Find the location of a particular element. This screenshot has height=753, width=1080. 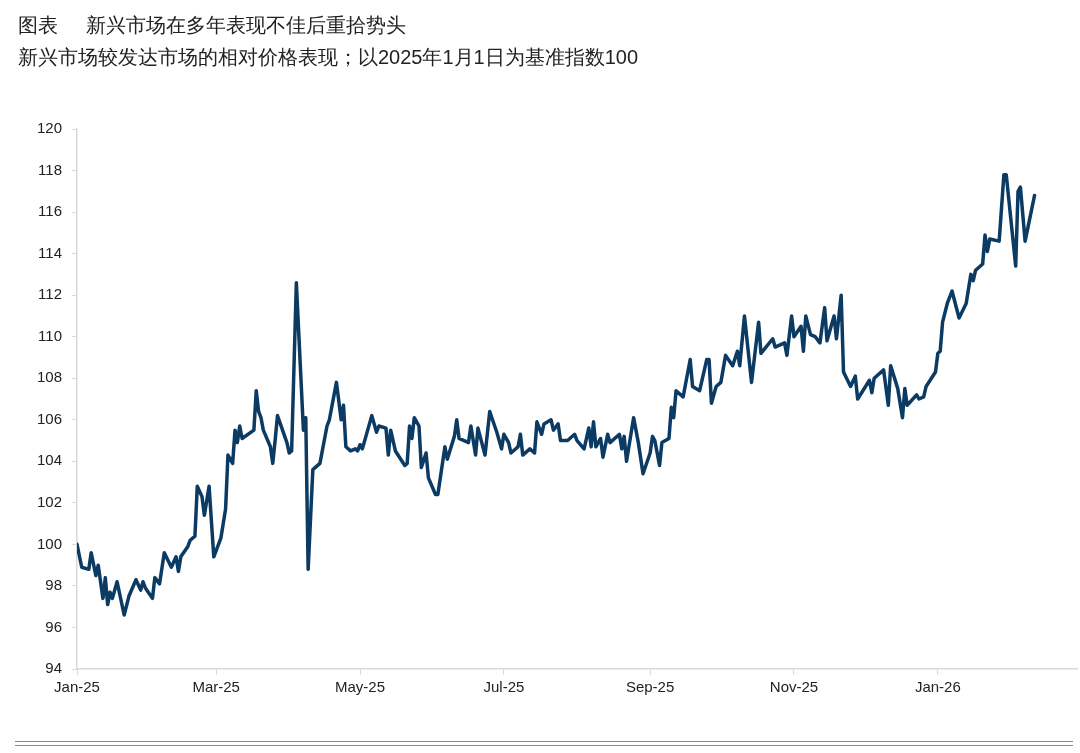

chart-subtitle: 新兴市场较发达市场的相对价格表现；以2025年1月1日为基准指数100 is located at coordinates (328, 57).